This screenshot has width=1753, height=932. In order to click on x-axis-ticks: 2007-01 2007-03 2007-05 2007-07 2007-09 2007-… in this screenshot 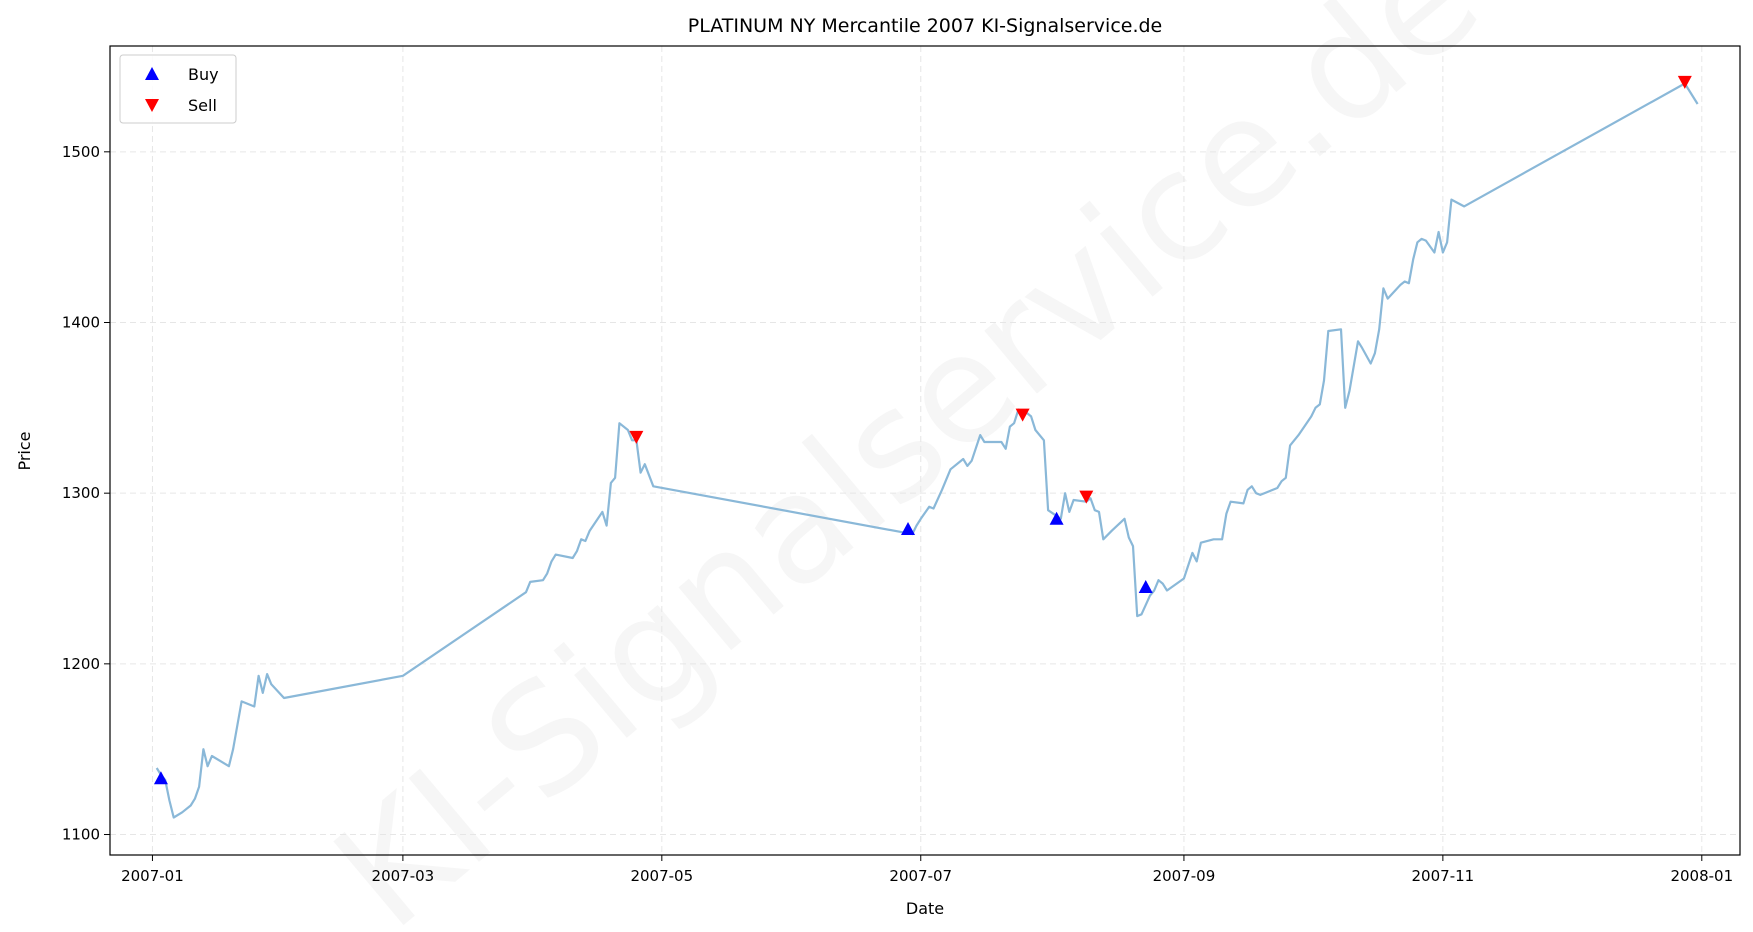, I will do `click(927, 870)`.